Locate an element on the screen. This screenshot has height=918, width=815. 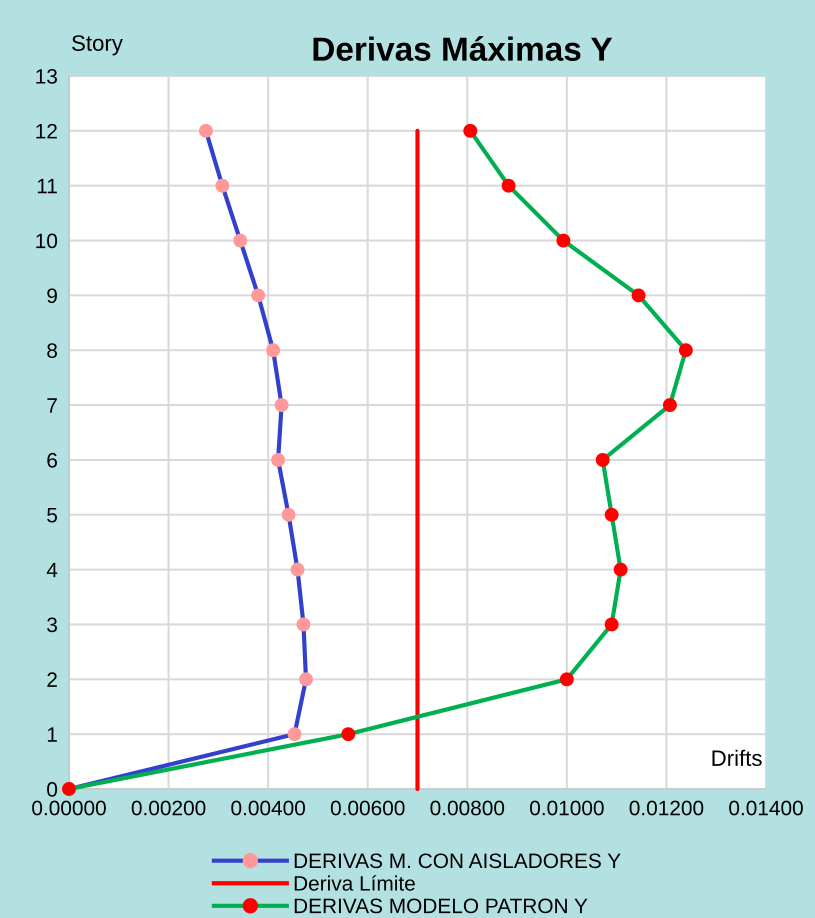
y-tick-label: 4 is located at coordinates (52, 570).